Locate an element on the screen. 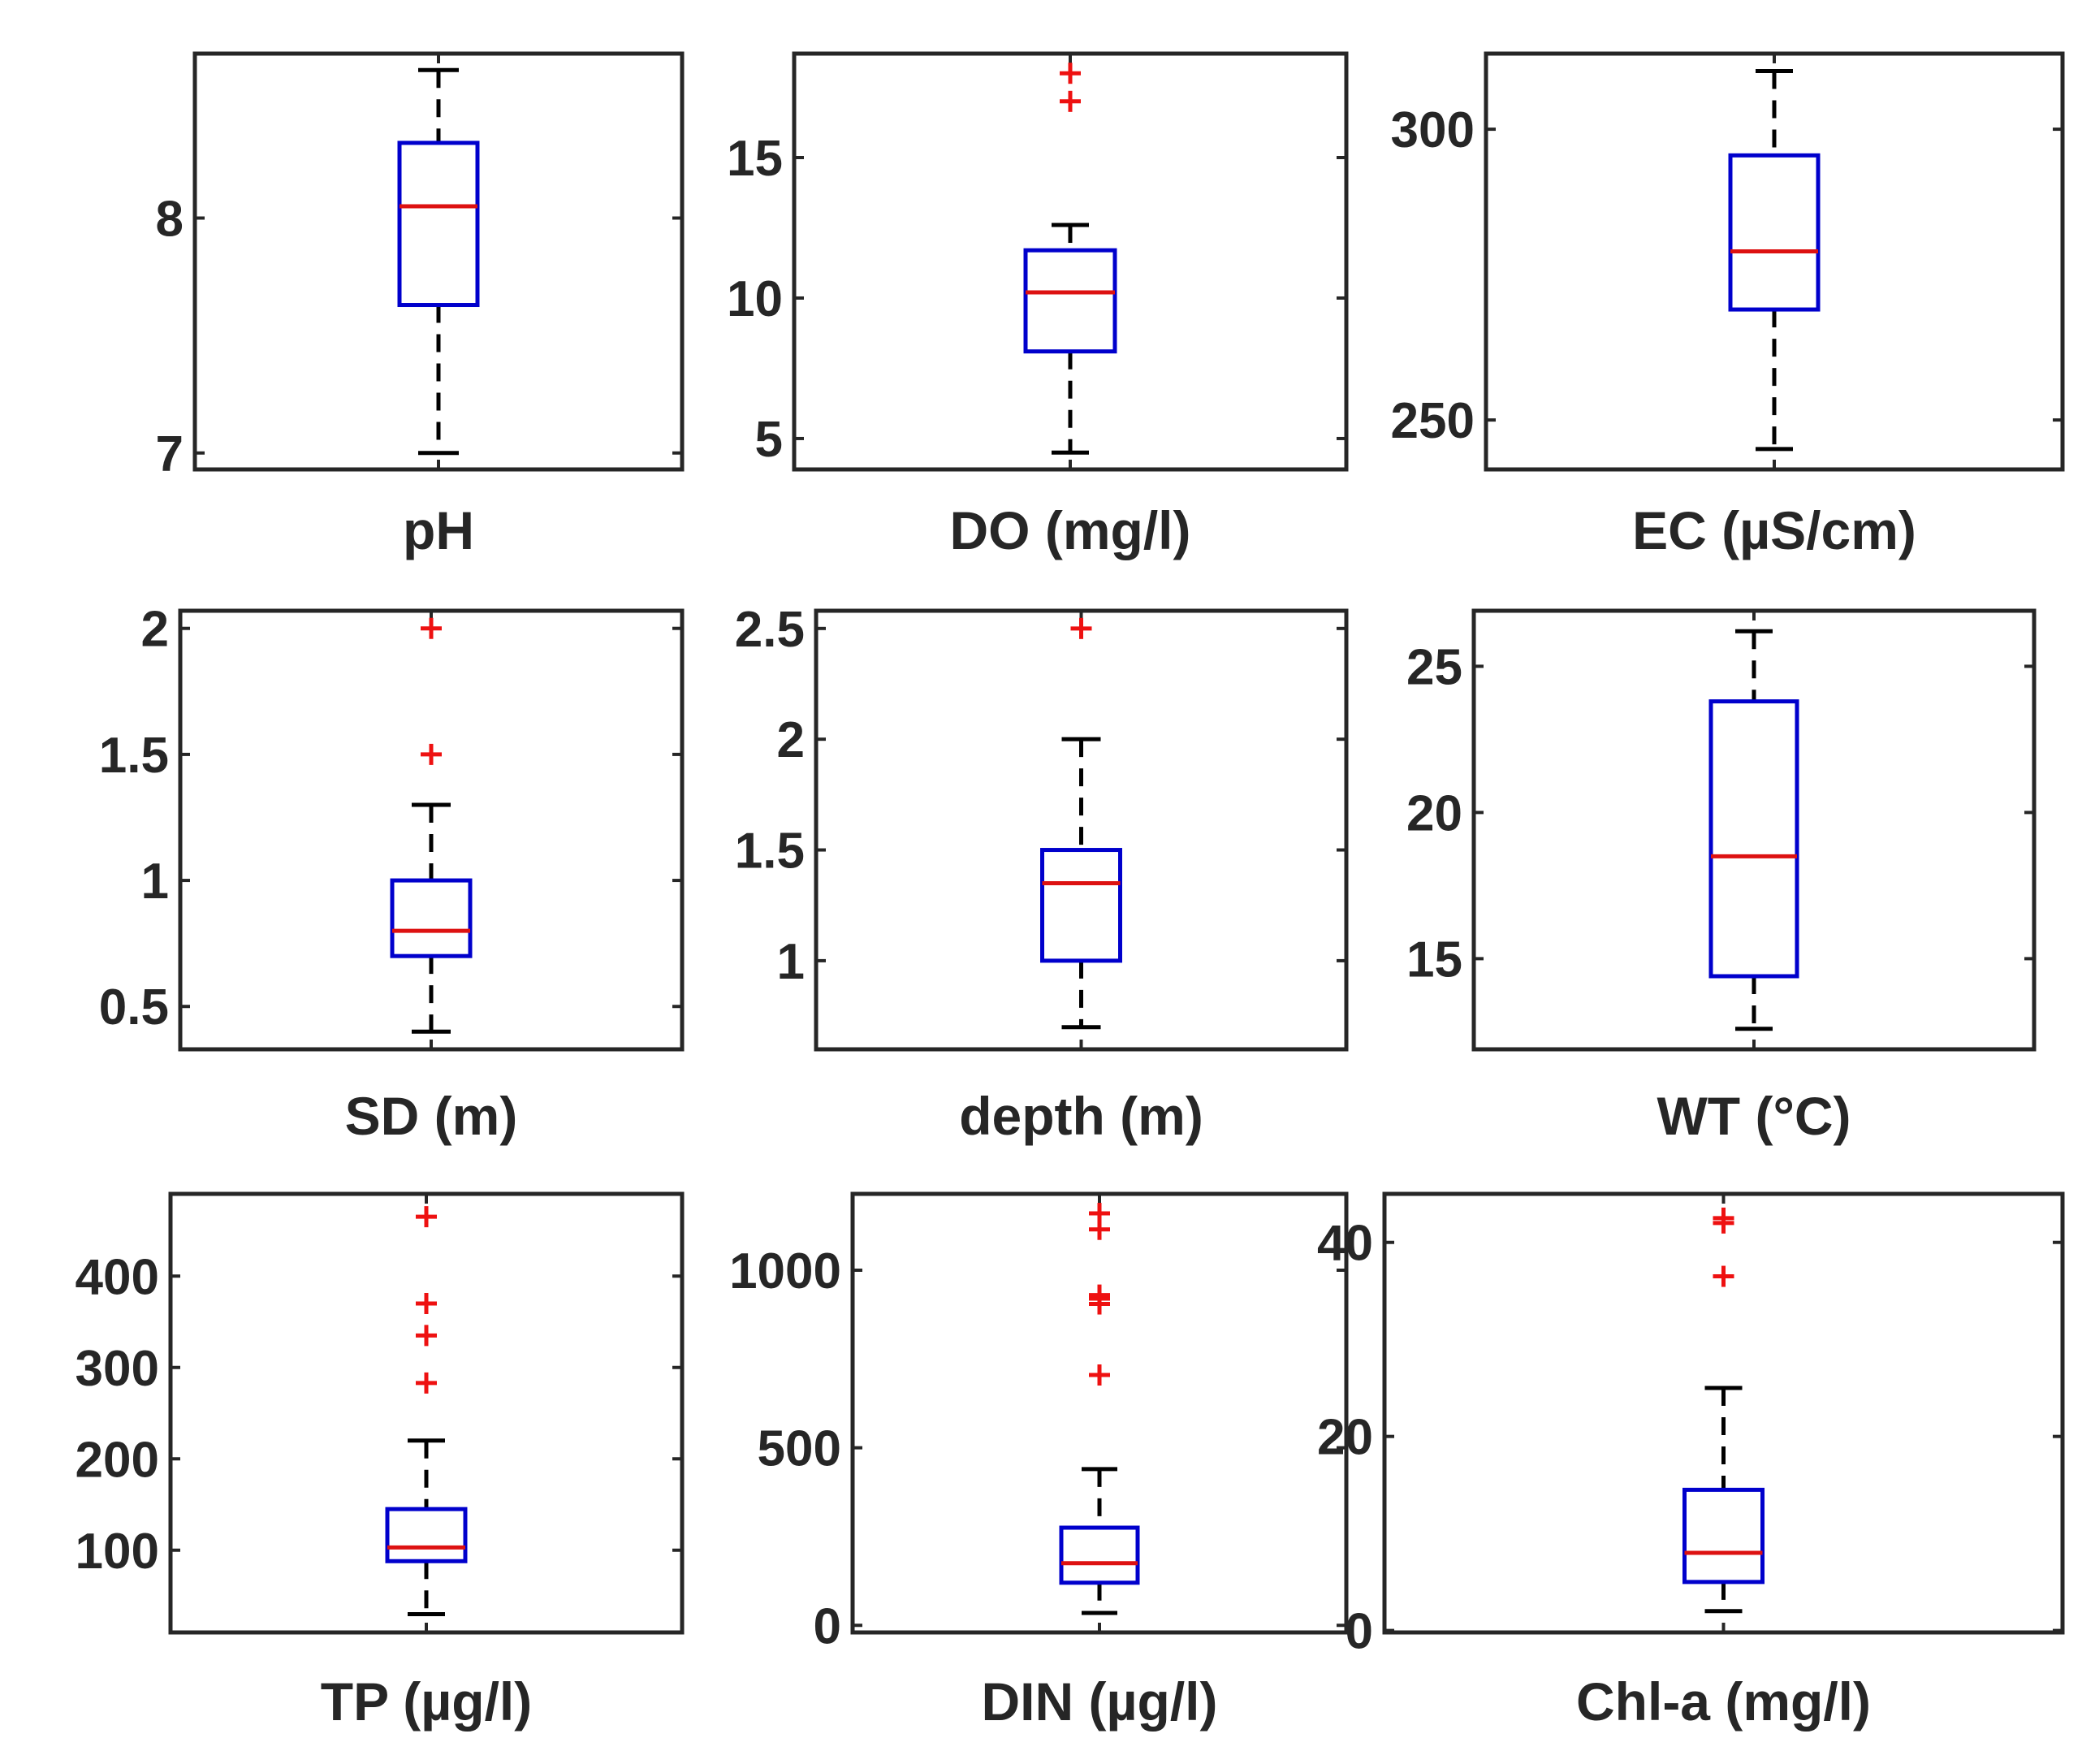 The image size is (2095, 1764). panel-4: 0.5 1 1.5 2 SD (m) is located at coordinates (392, 874).